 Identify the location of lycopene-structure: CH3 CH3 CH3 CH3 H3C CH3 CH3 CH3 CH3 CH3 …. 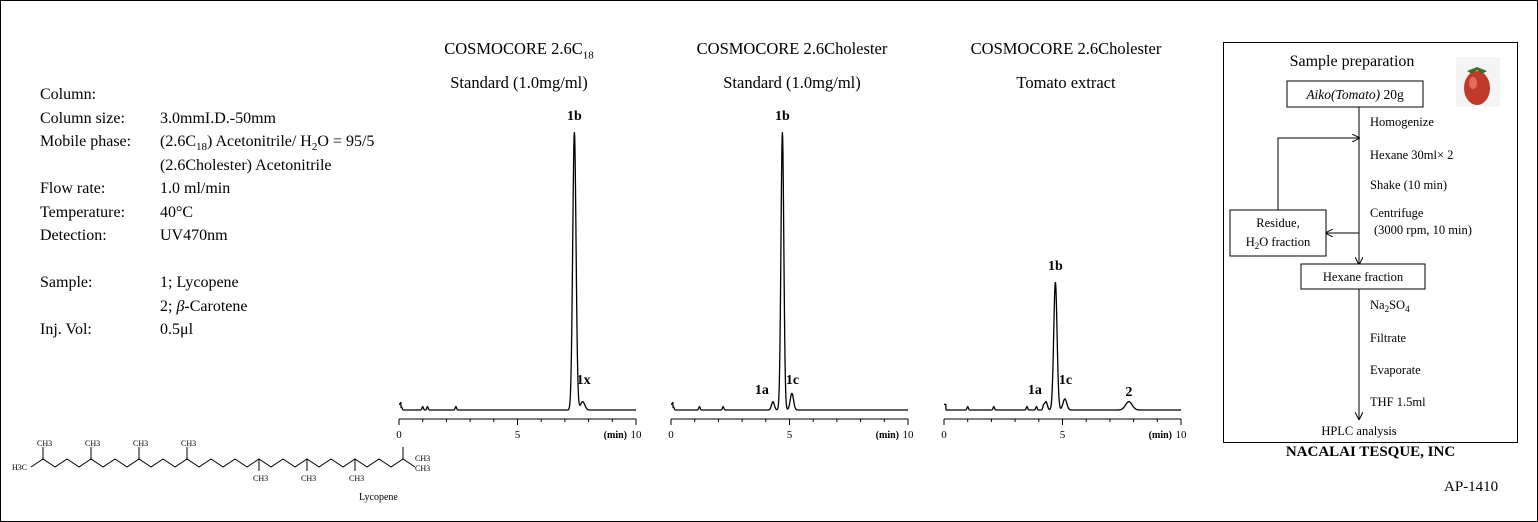
(221, 471).